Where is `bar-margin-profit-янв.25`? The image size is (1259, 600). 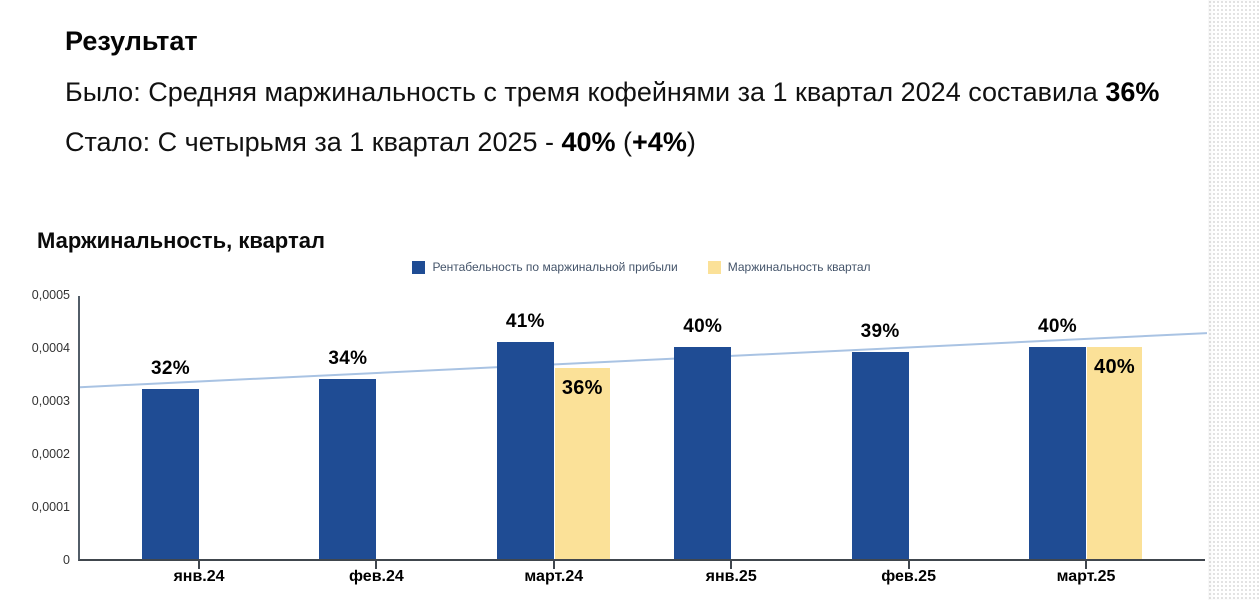
bar-margin-profit-янв.25 is located at coordinates (703, 453).